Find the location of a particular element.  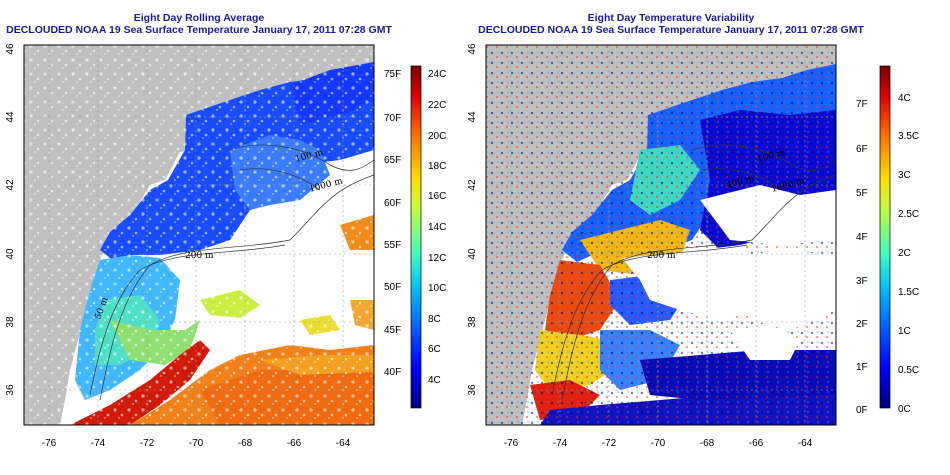

left-colorbar-c-label: 10C is located at coordinates (437, 288).